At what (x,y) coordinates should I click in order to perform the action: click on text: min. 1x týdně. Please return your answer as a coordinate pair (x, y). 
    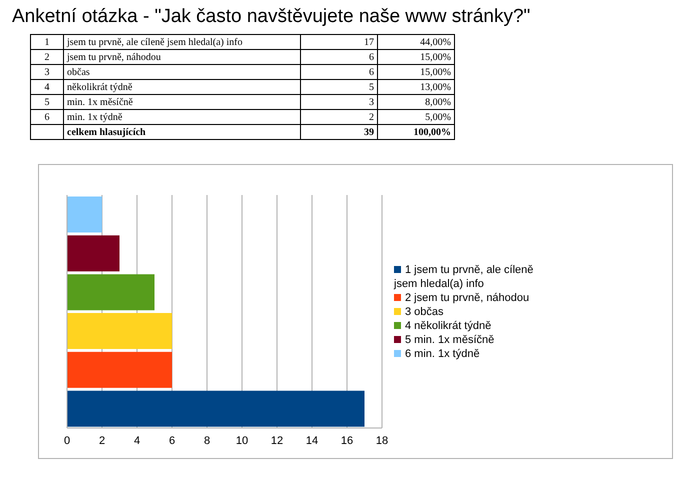
    Looking at the image, I should click on (182, 117).